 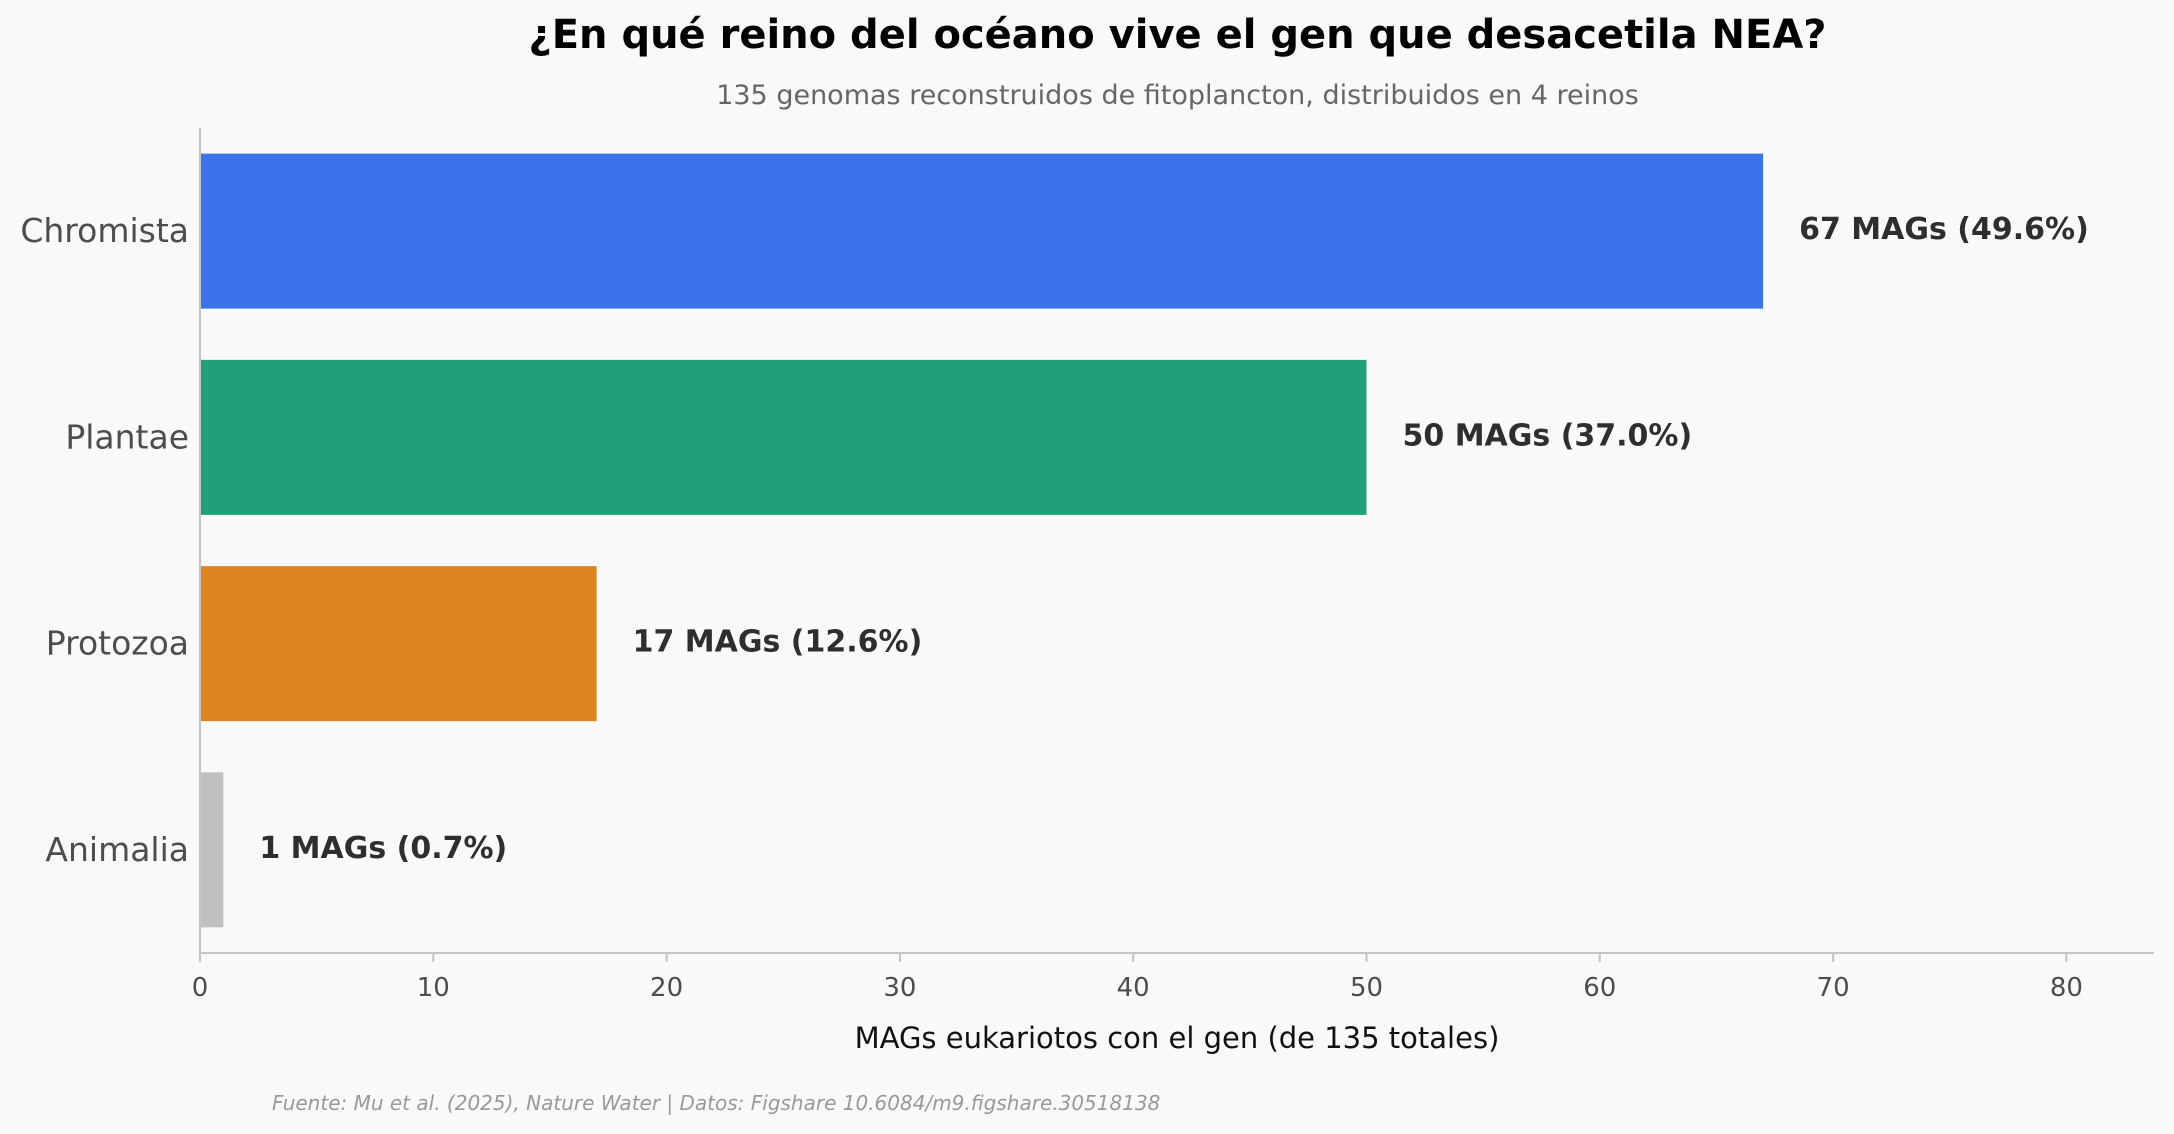 What do you see at coordinates (1133, 988) in the screenshot?
I see `x-tick-label: 40` at bounding box center [1133, 988].